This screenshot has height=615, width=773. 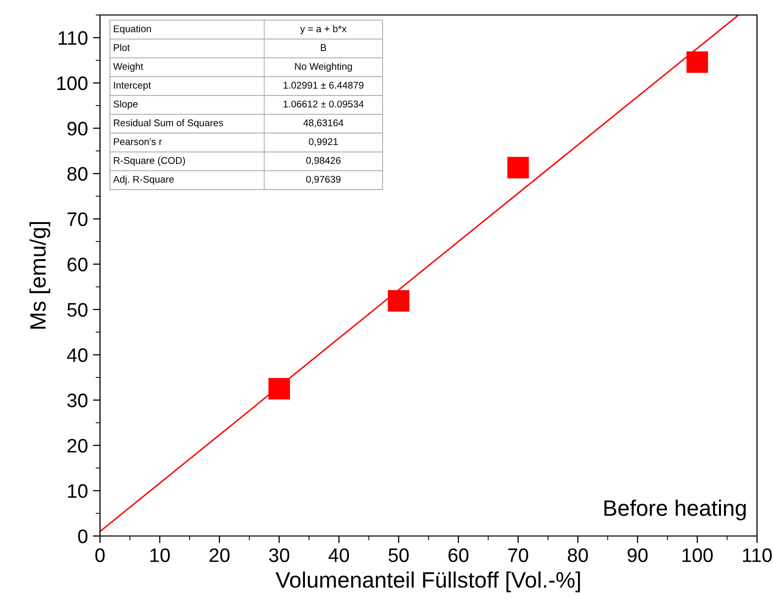 What do you see at coordinates (757, 555) in the screenshot?
I see `x-tick-label: 110` at bounding box center [757, 555].